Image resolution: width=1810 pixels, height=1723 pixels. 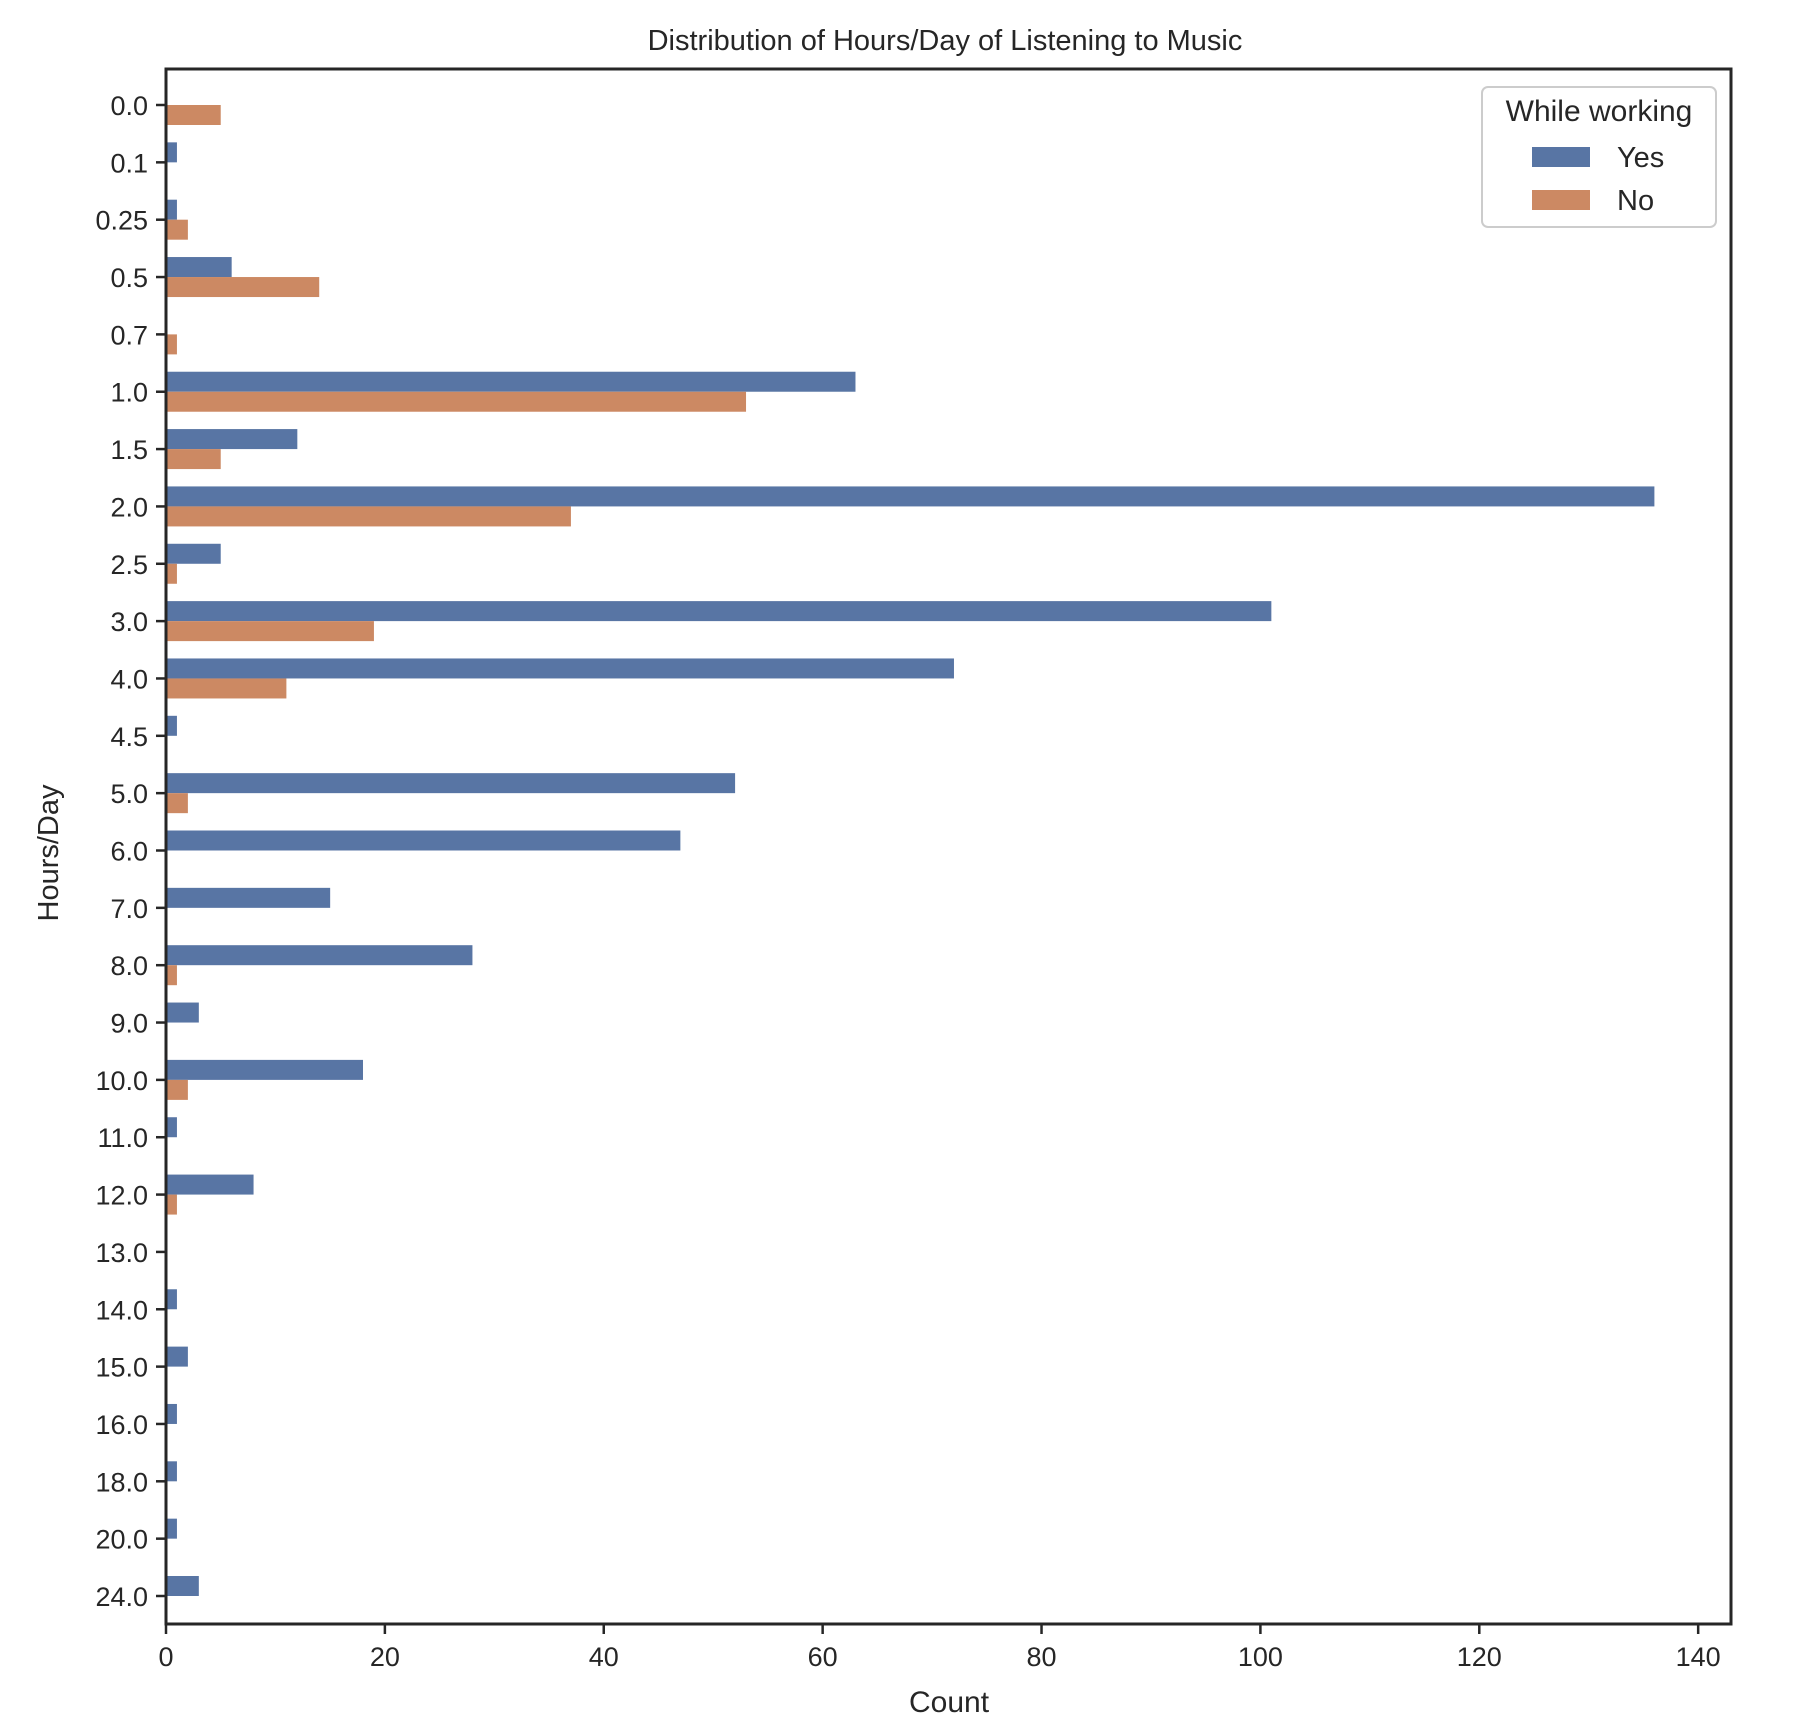 What do you see at coordinates (604, 1657) in the screenshot?
I see `x-tick-label: 40` at bounding box center [604, 1657].